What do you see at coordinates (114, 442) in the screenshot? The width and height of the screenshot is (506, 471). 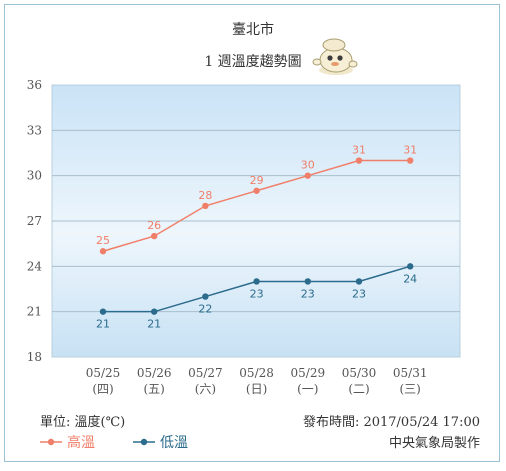 I see `legend: 高溫 低溫` at bounding box center [114, 442].